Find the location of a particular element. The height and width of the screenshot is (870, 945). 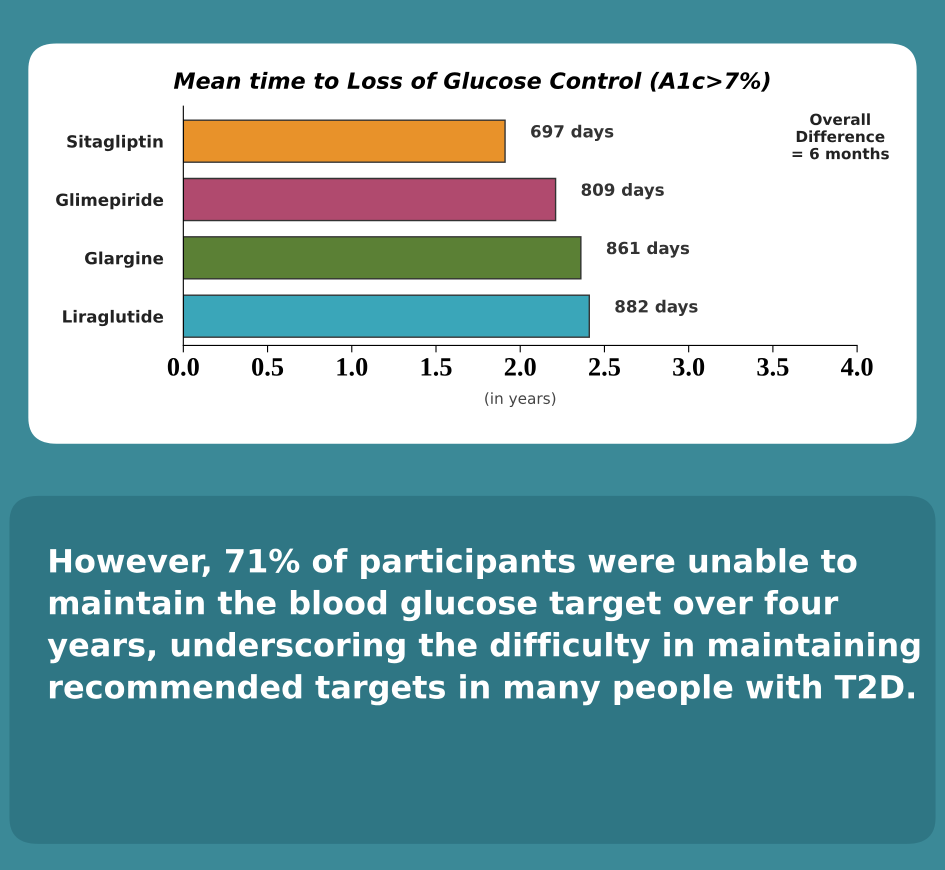

x-tick-label: 1.0 is located at coordinates (352, 367).